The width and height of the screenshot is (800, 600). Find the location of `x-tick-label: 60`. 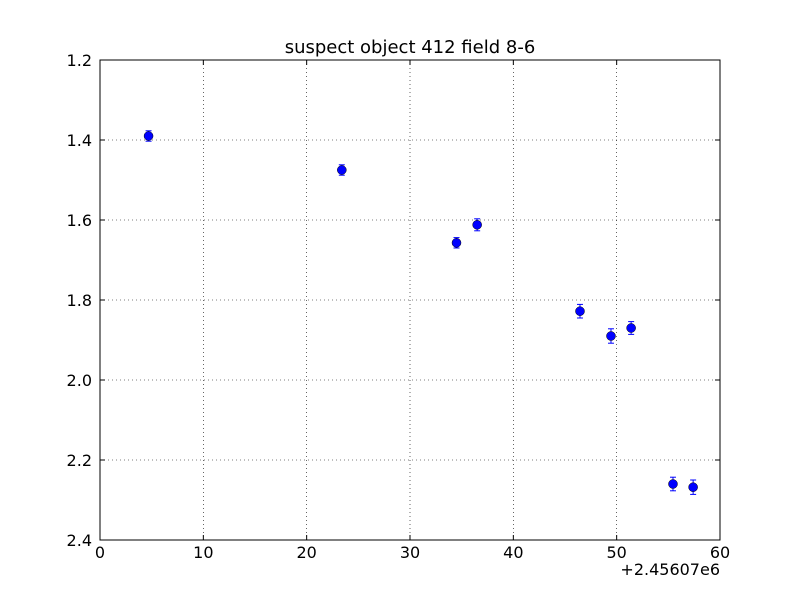

x-tick-label: 60 is located at coordinates (720, 552).